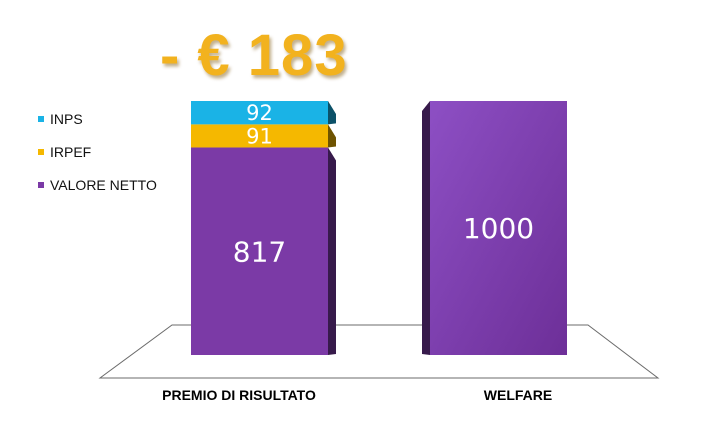  I want to click on bar-premio-irpef, so click(259, 136).